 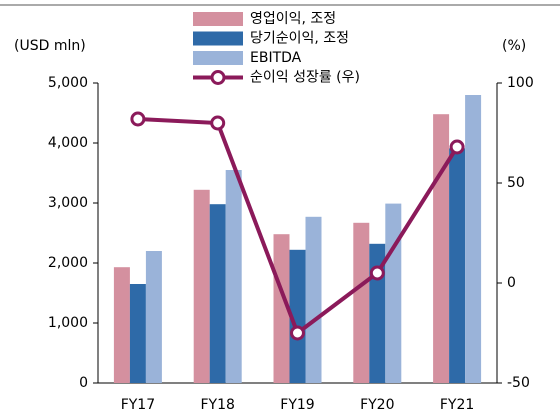 I want to click on y-tick-label: 5,000, so click(x=68, y=83).